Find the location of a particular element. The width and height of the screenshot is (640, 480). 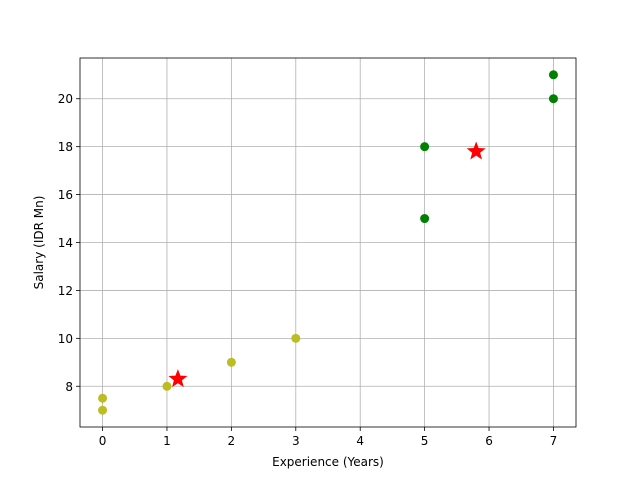

x-tick-label: 6 is located at coordinates (489, 441).